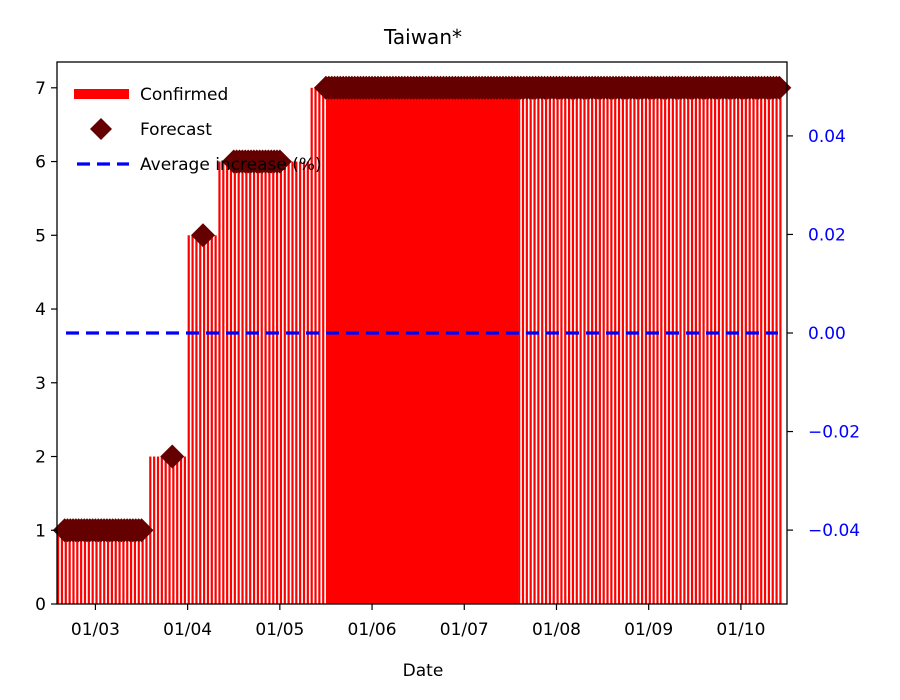 The image size is (900, 700). What do you see at coordinates (101, 94) in the screenshot?
I see `legend-swatch-confirmed` at bounding box center [101, 94].